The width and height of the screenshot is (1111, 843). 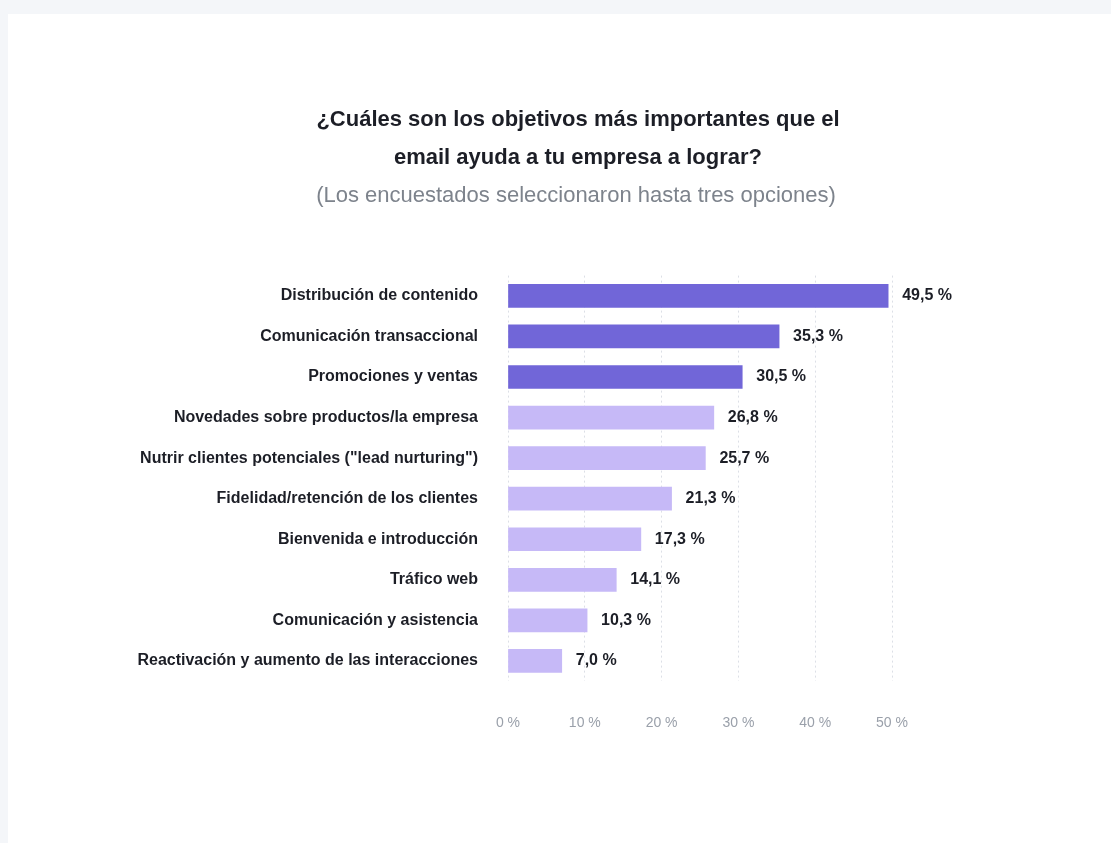 What do you see at coordinates (710, 498) in the screenshot?
I see `data-label: 21,3 %` at bounding box center [710, 498].